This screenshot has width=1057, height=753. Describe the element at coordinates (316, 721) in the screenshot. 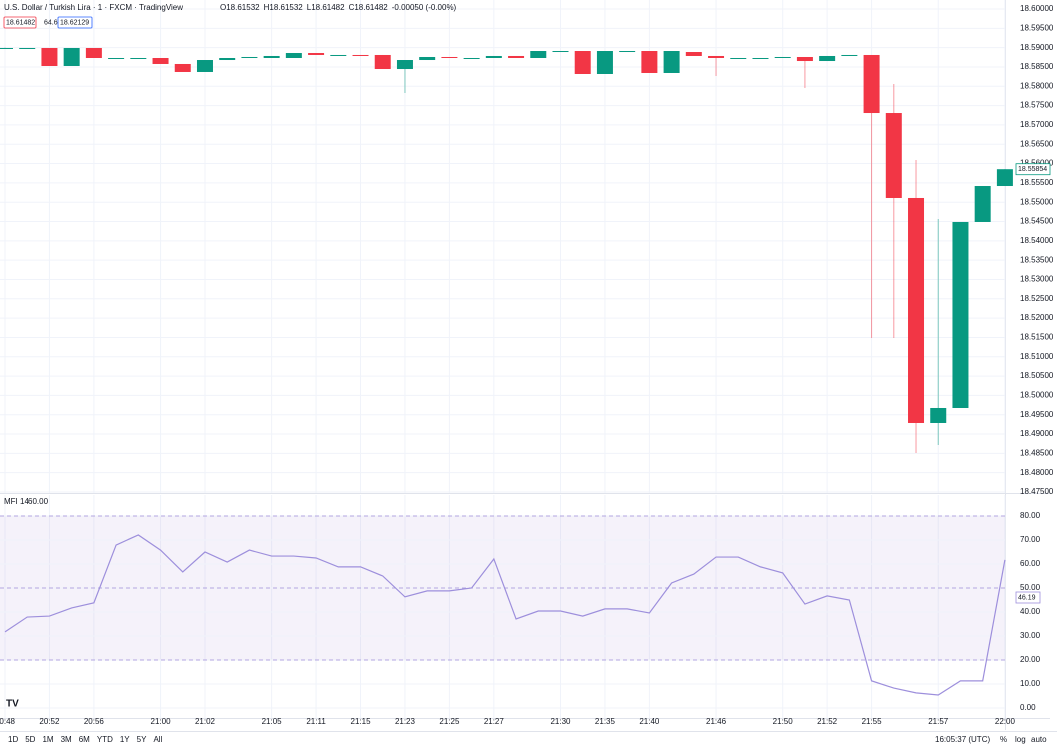

I see `x-tick-label: 21:11` at that location.